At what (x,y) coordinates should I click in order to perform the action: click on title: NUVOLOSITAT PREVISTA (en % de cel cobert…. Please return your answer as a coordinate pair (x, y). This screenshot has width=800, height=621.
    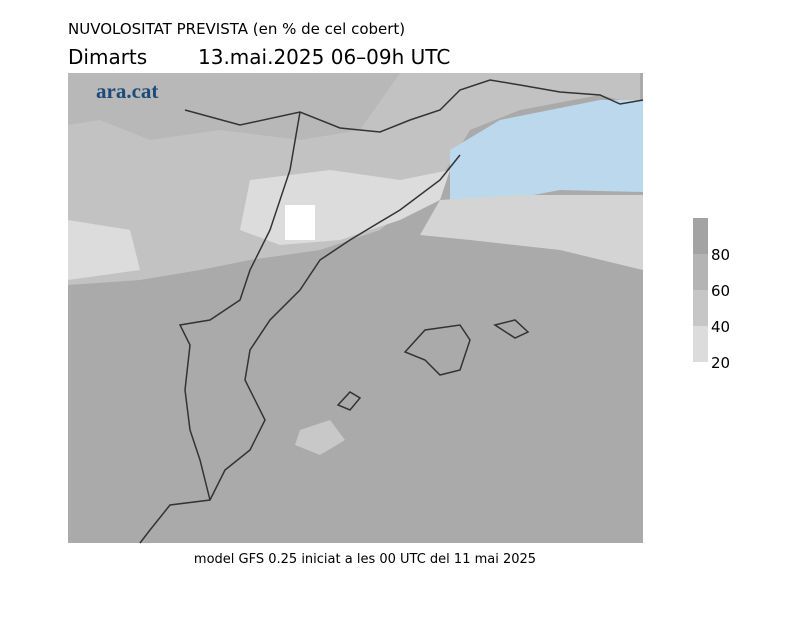
    Looking at the image, I should click on (236, 29).